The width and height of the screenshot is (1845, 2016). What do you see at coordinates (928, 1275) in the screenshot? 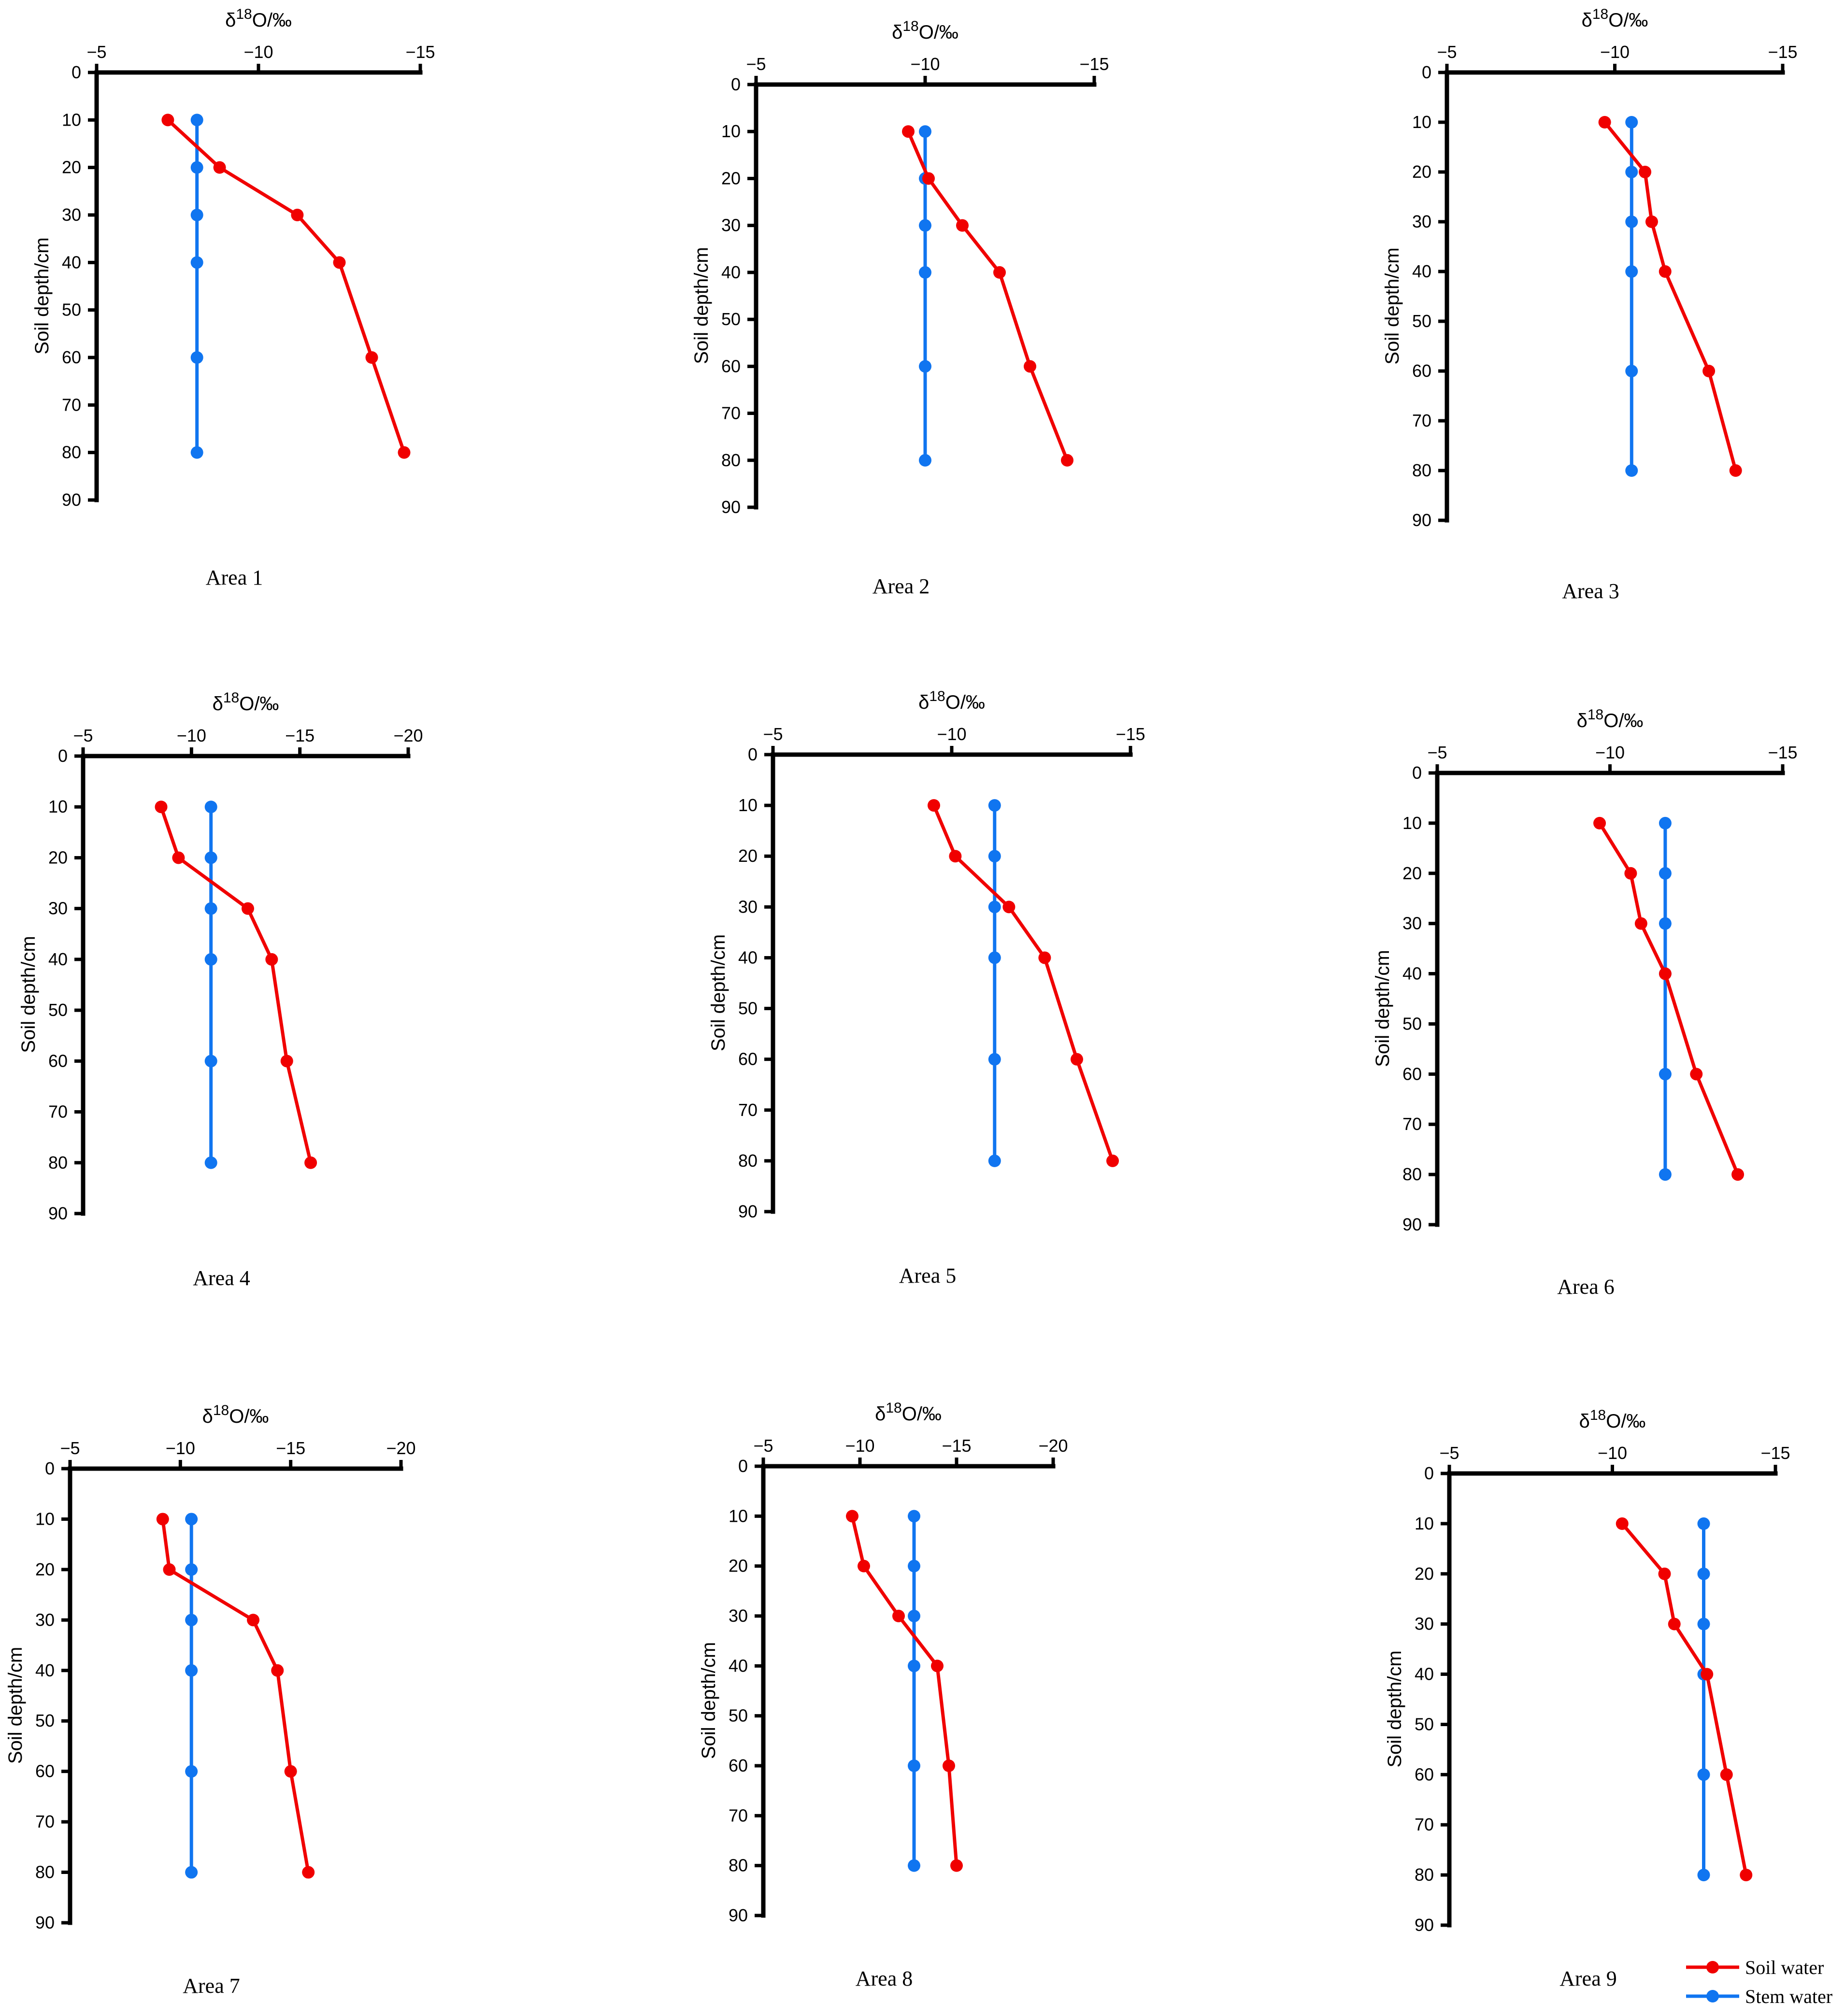
I see `panel-title: Area 5` at bounding box center [928, 1275].